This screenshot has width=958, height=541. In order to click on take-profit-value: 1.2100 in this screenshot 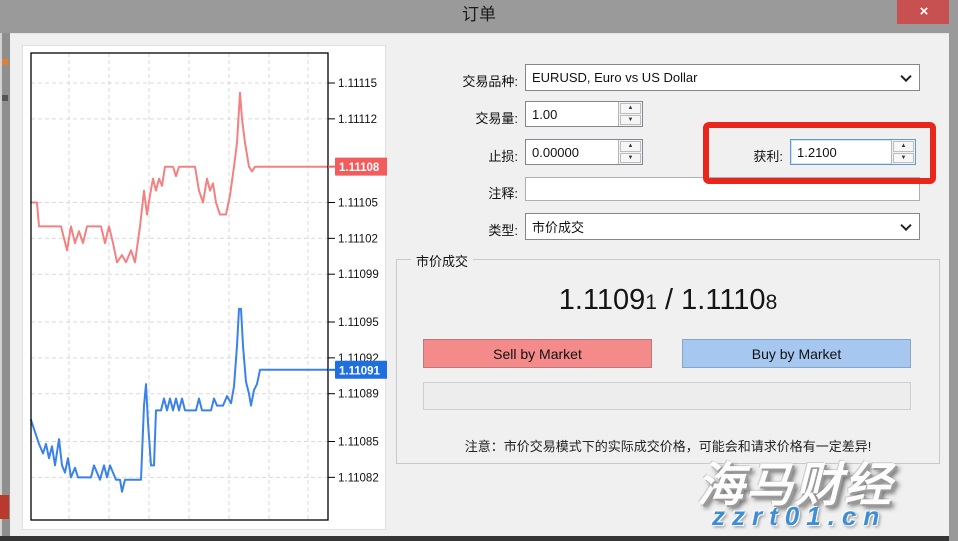, I will do `click(817, 152)`.